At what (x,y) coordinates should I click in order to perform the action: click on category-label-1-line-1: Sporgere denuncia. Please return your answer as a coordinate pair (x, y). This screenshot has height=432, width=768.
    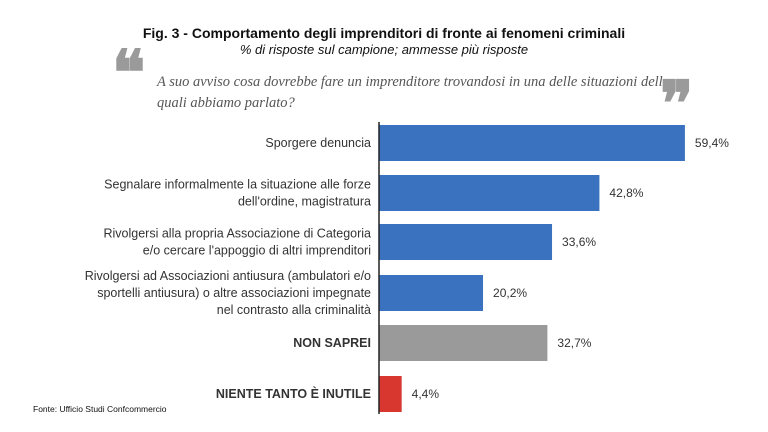
    Looking at the image, I should click on (318, 143).